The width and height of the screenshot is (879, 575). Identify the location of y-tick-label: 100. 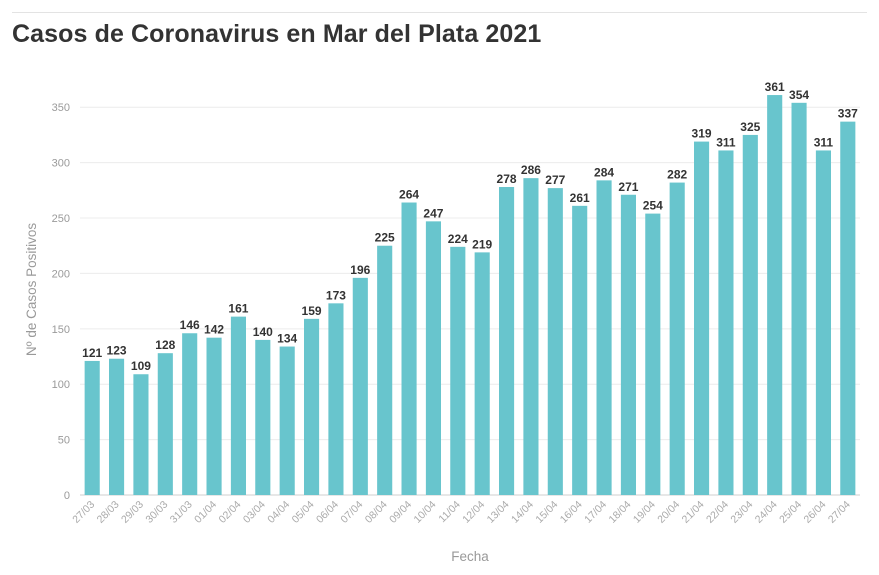
(61, 385).